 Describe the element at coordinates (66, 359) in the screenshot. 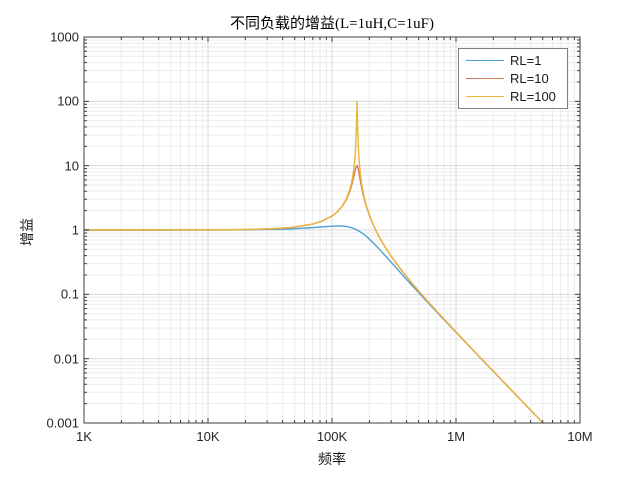

I see `y-tick-label: 0.01` at that location.